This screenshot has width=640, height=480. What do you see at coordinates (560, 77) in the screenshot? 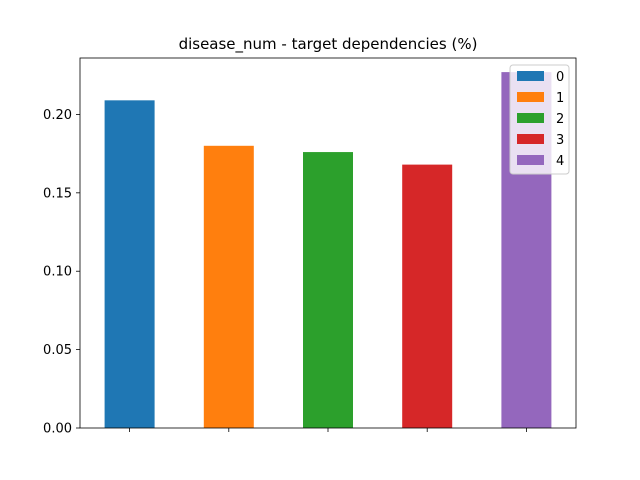
I see `legend-label-0: 0` at bounding box center [560, 77].